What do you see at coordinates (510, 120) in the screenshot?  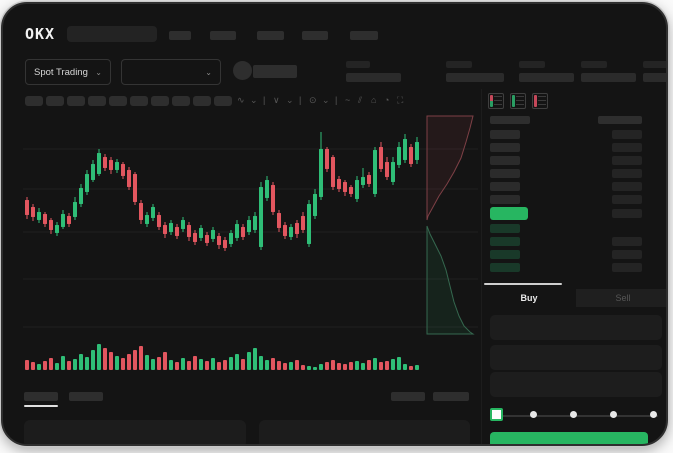 I see `orderbook-header-left` at bounding box center [510, 120].